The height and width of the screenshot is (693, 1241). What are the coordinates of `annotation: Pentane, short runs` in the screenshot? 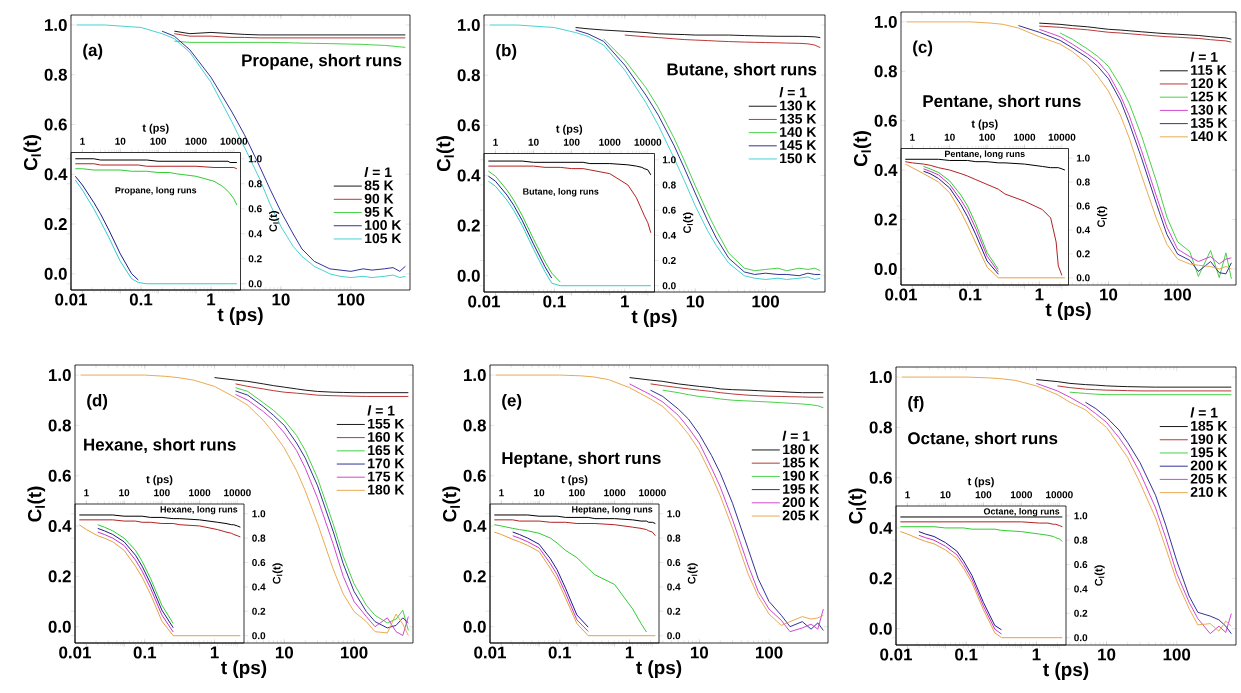 It's located at (1002, 102).